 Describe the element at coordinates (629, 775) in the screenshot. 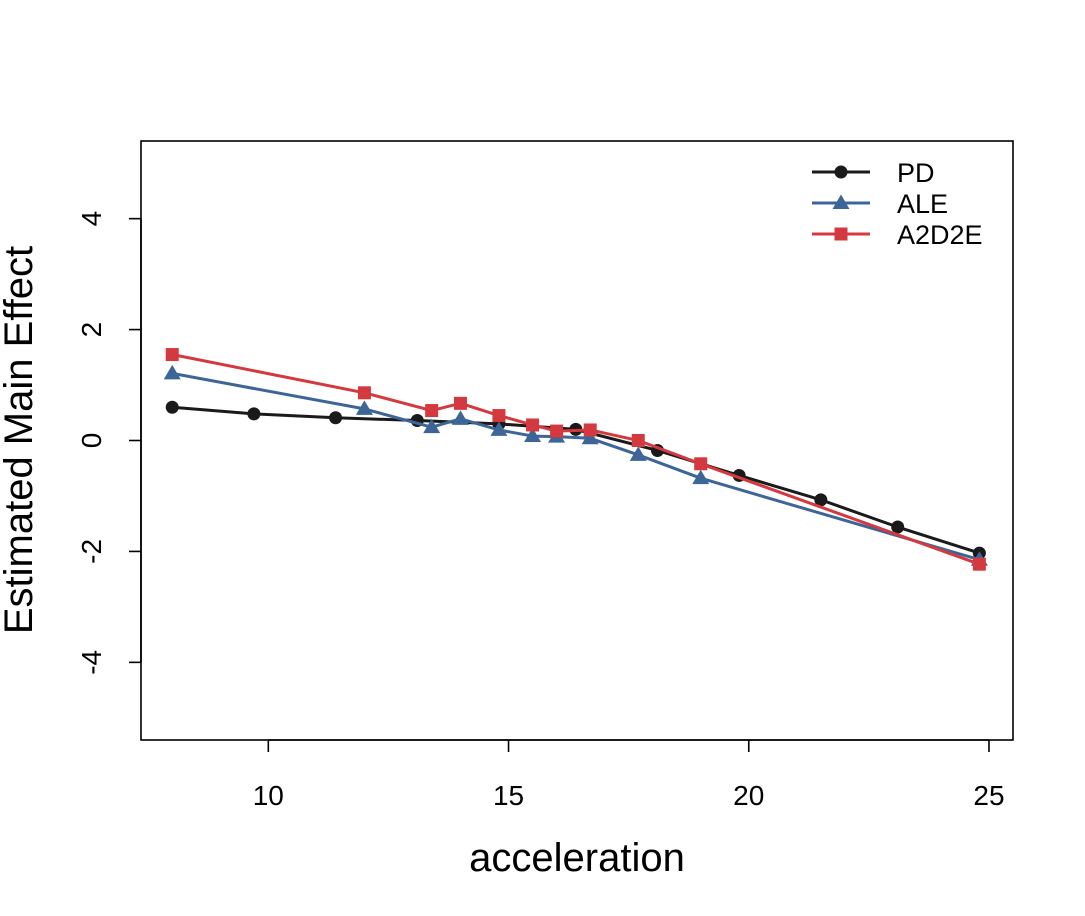

I see `x-axis: 10 15 20 25` at that location.